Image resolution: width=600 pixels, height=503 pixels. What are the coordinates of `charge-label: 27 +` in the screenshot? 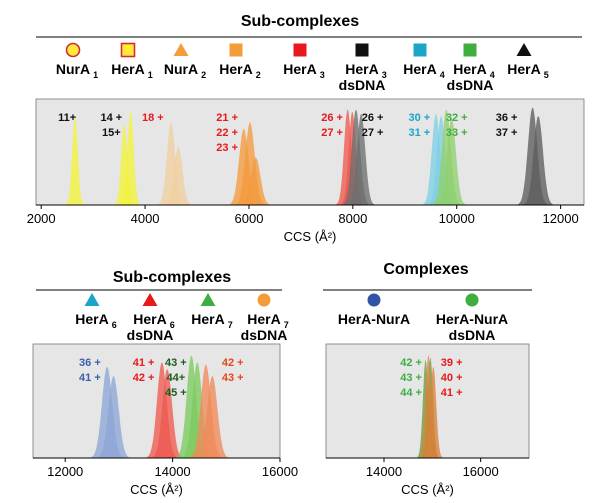 It's located at (332, 133).